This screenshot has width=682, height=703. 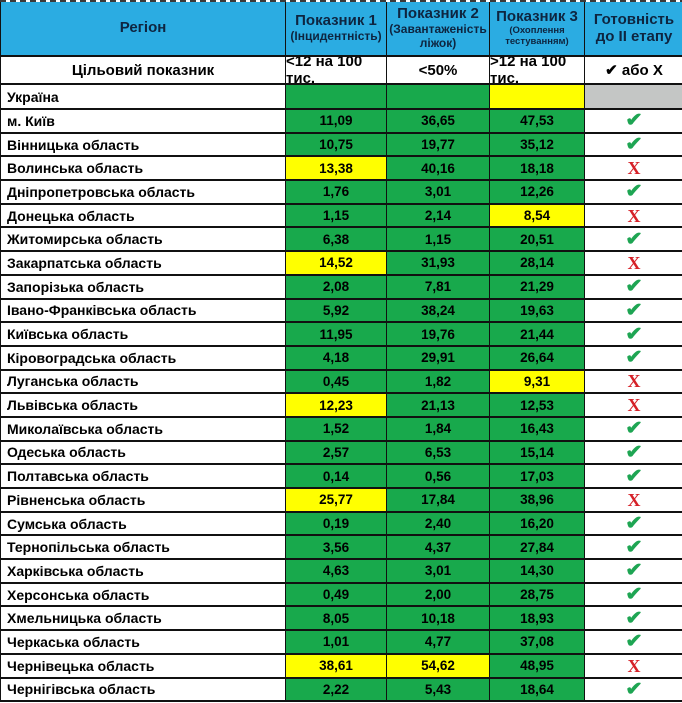 What do you see at coordinates (336, 405) in the screenshot?
I see `indicator-value-cell: 12,23` at bounding box center [336, 405].